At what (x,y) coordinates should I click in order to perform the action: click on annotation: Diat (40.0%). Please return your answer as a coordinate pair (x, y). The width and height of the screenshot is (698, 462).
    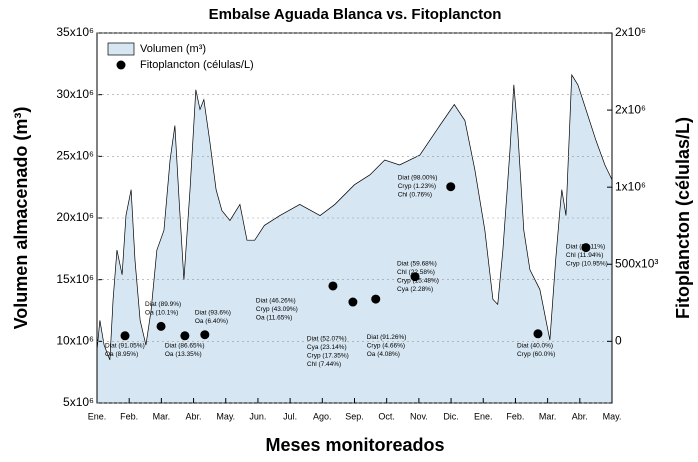
    Looking at the image, I should click on (535, 345).